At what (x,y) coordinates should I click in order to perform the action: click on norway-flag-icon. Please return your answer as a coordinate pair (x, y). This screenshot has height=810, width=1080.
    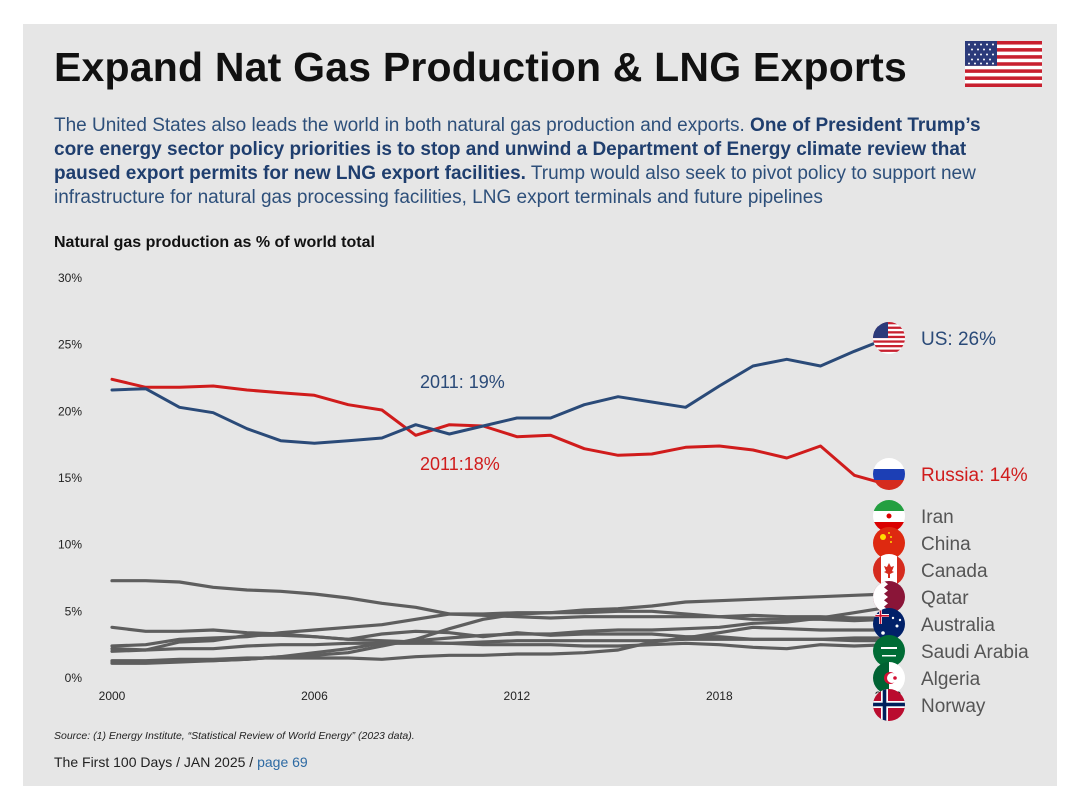
    Looking at the image, I should click on (889, 705).